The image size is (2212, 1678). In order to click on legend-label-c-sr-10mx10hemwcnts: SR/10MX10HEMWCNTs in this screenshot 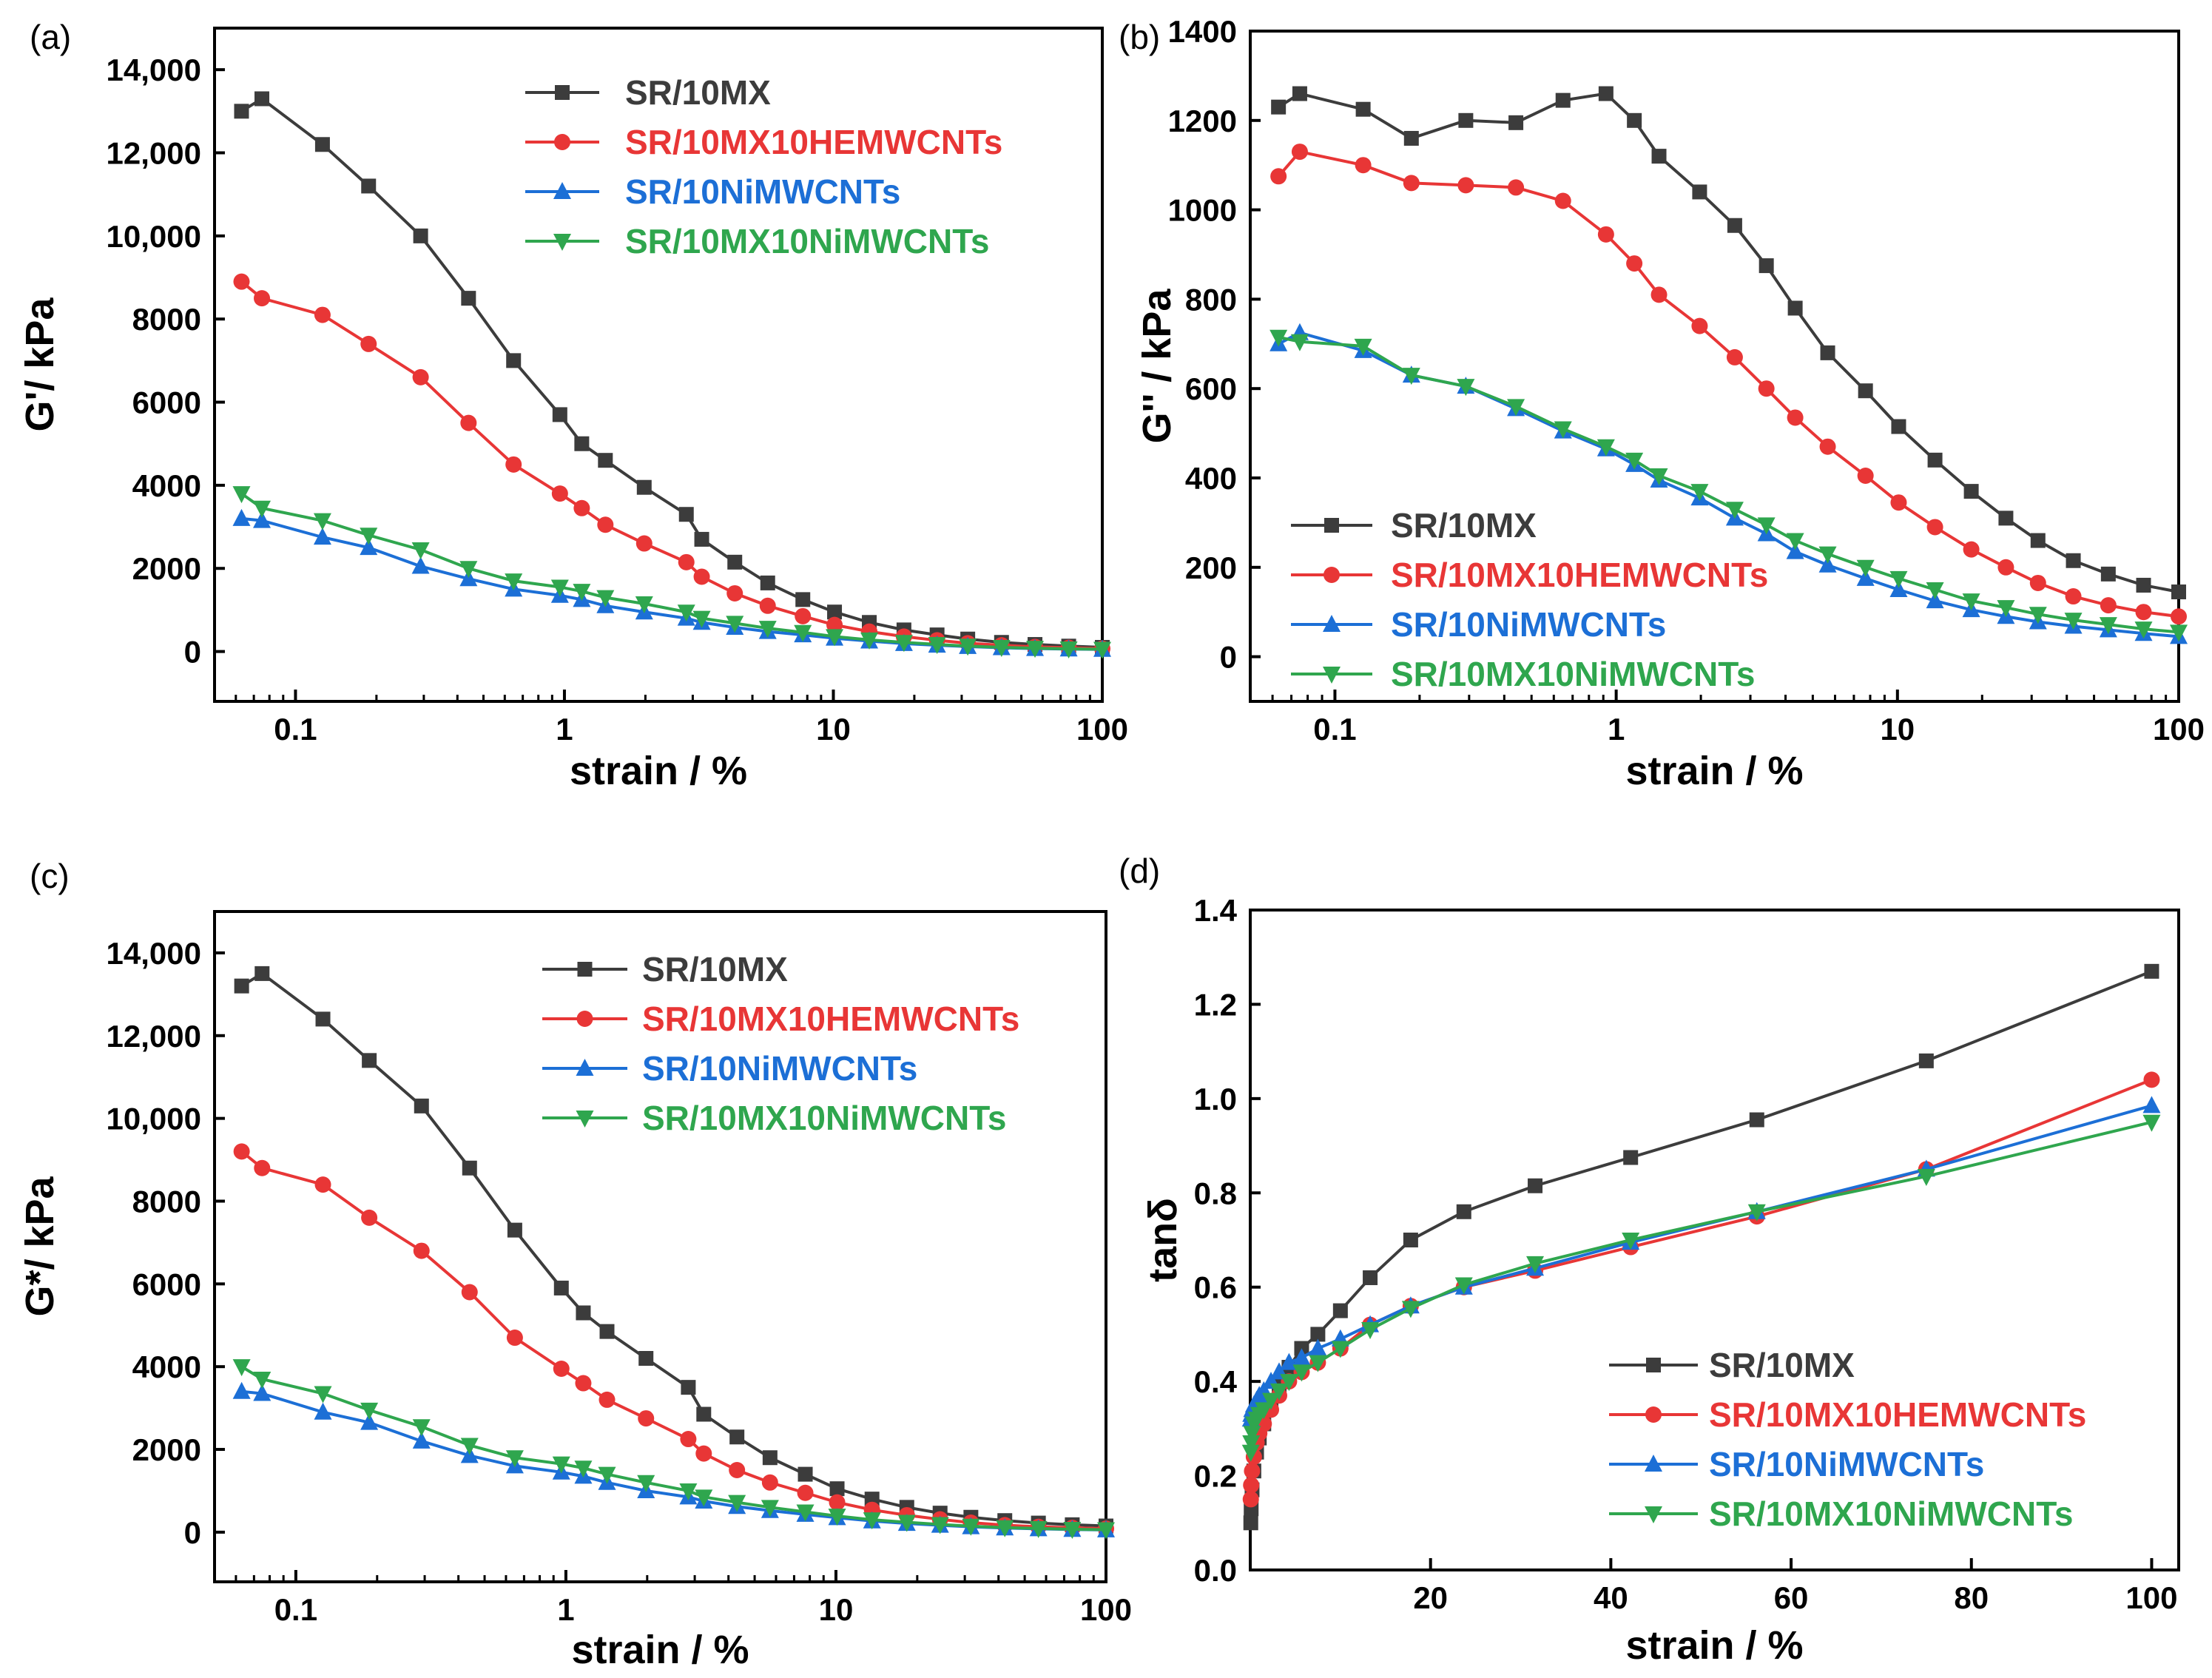, I will do `click(830, 1019)`.